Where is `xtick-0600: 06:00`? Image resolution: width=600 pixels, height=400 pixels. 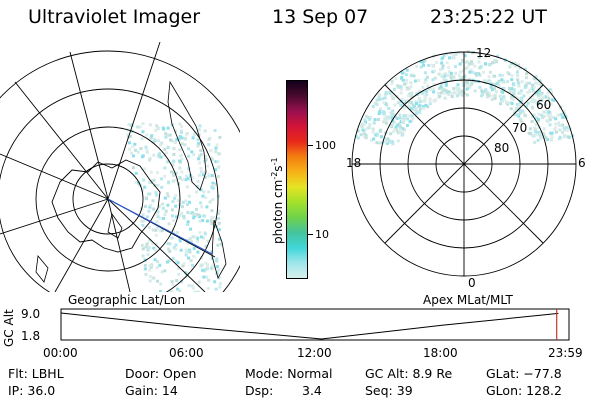
xtick-0600: 06:00 is located at coordinates (186, 353).